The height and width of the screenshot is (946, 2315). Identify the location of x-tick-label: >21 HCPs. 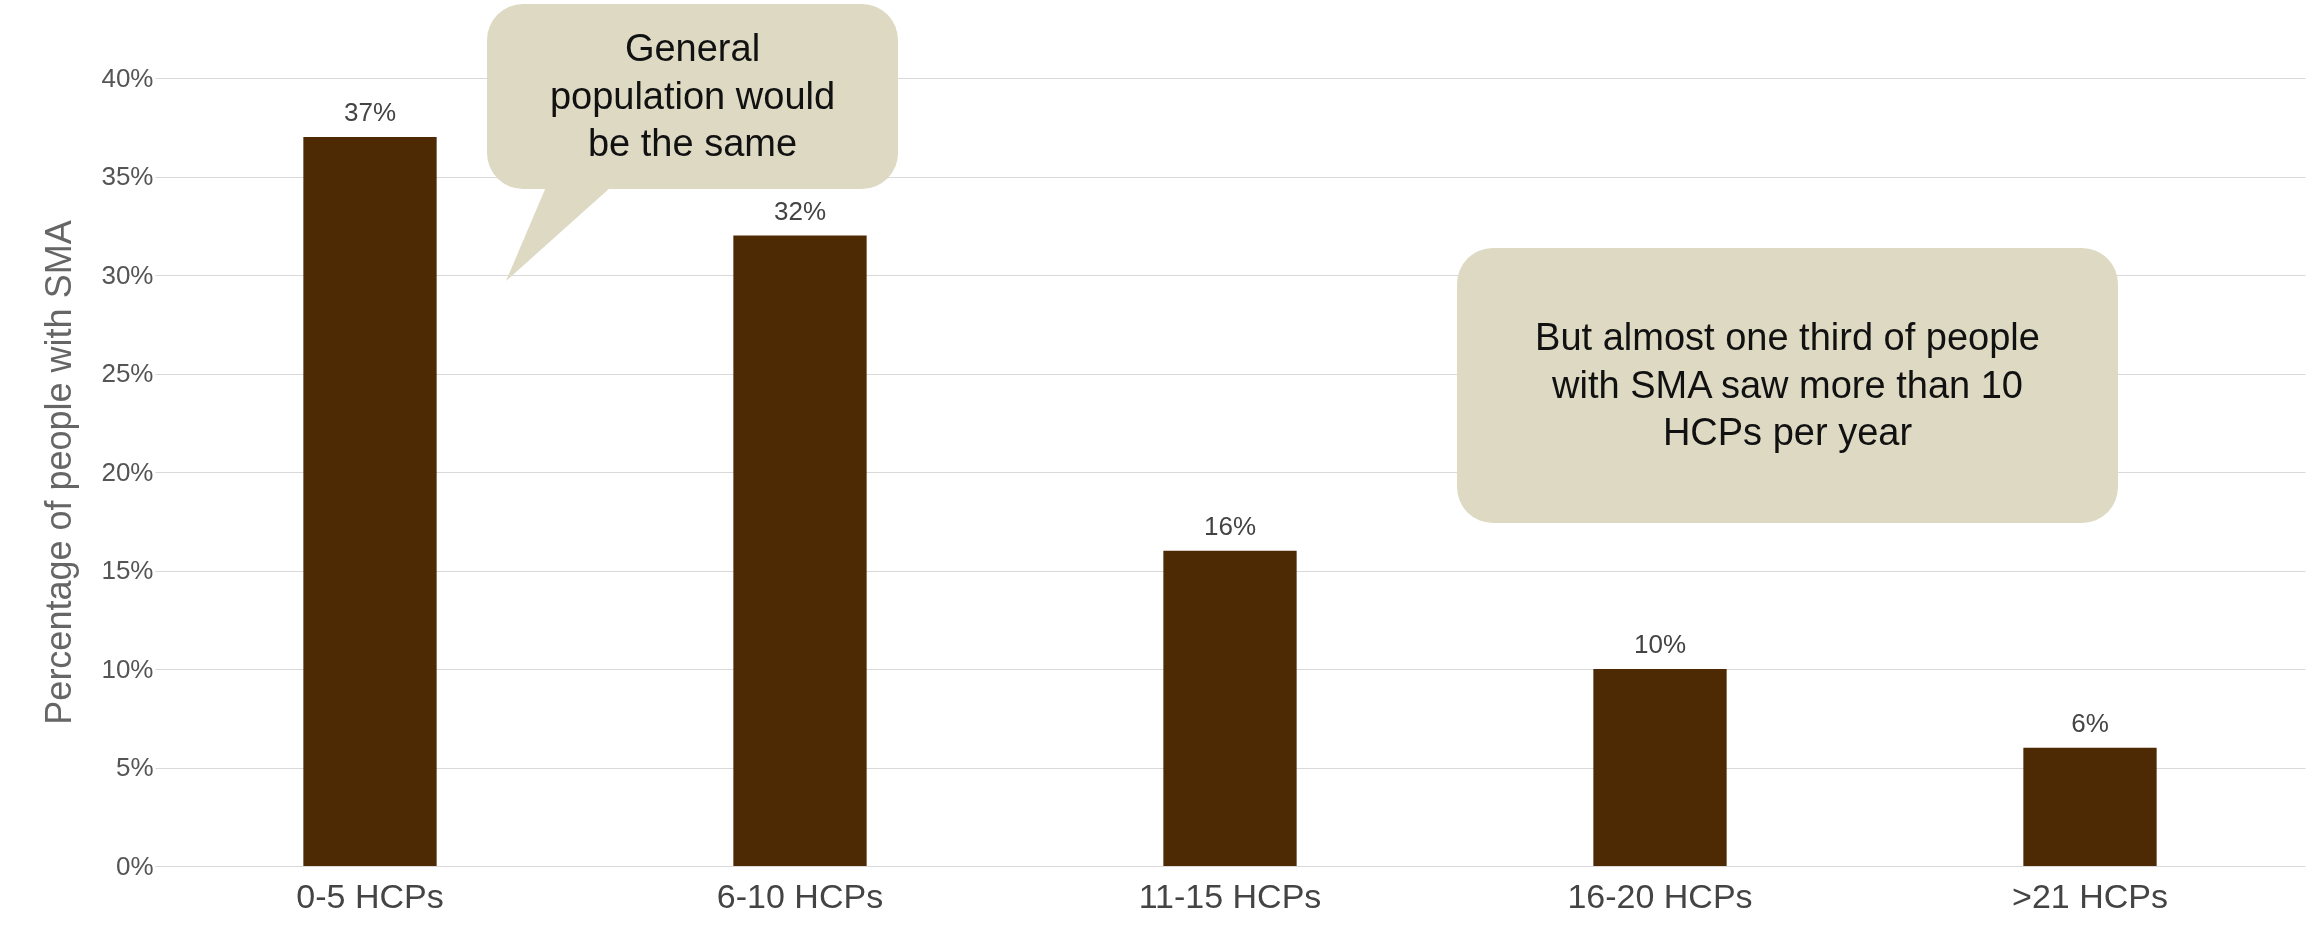
(2090, 895).